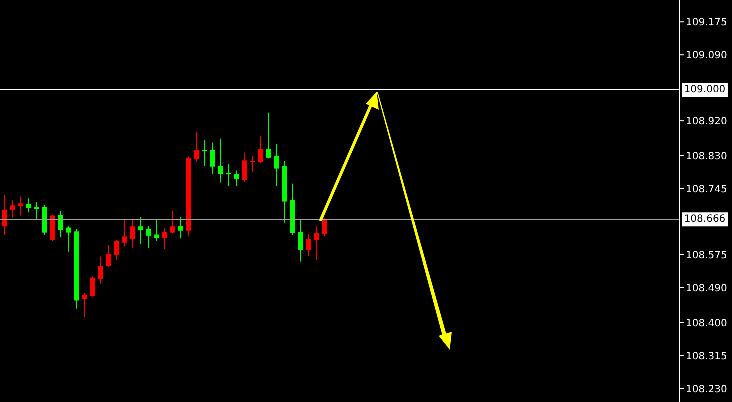  Describe the element at coordinates (707, 190) in the screenshot. I see `y-tick-label: 108.745` at that location.